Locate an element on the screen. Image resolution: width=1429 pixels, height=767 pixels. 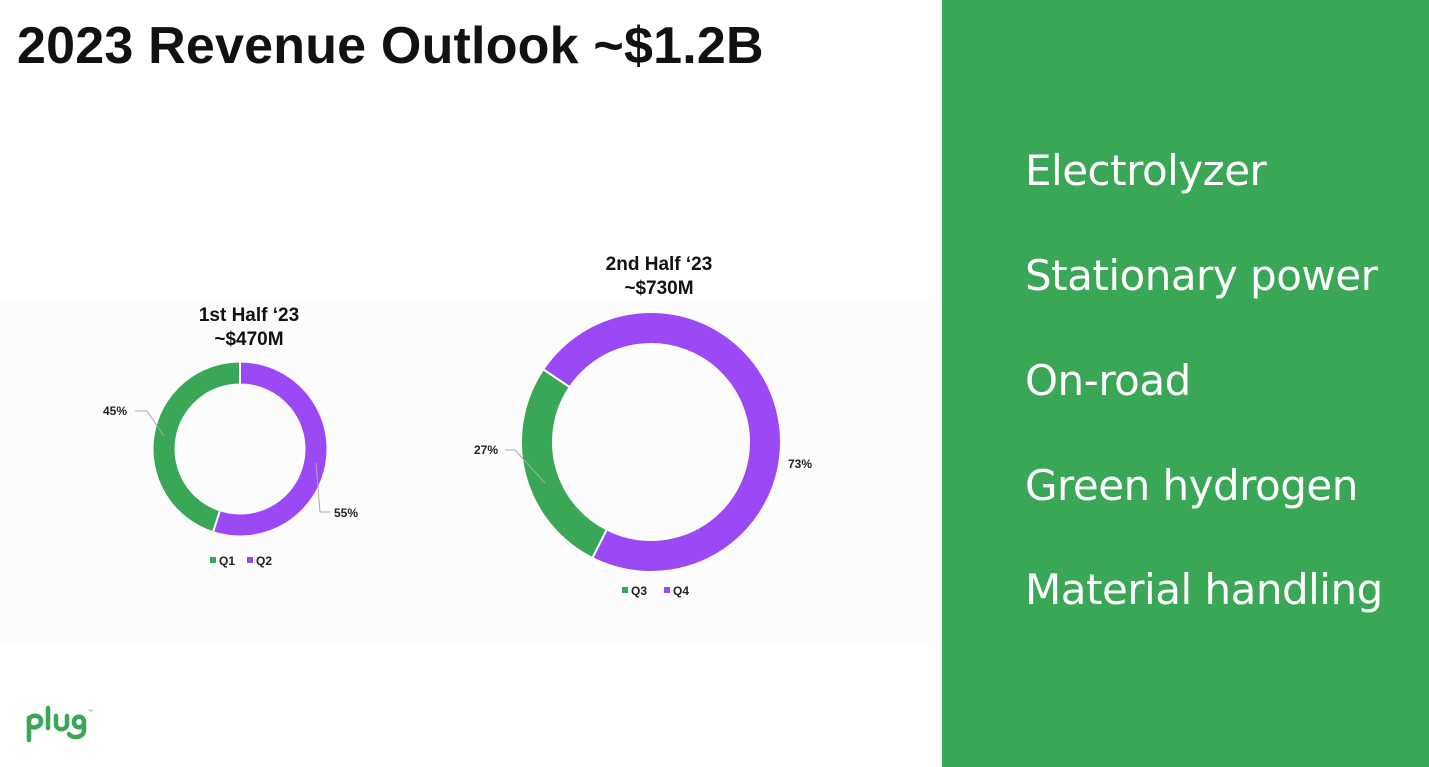
chart-1-title: 1st Half ‘23 is located at coordinates (249, 315).